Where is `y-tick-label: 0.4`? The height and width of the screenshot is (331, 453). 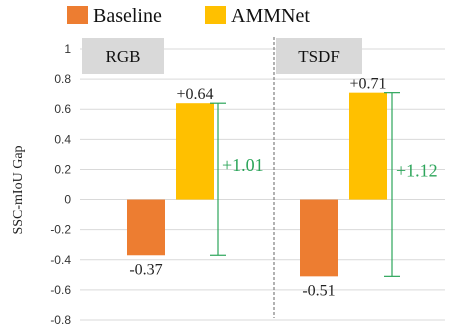
y-tick-label: 0.4 is located at coordinates (62, 139).